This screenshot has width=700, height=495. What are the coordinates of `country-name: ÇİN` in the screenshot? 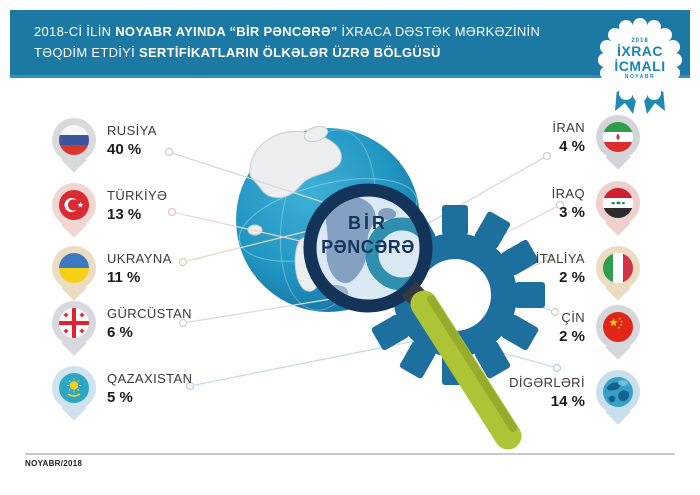 It's located at (573, 317).